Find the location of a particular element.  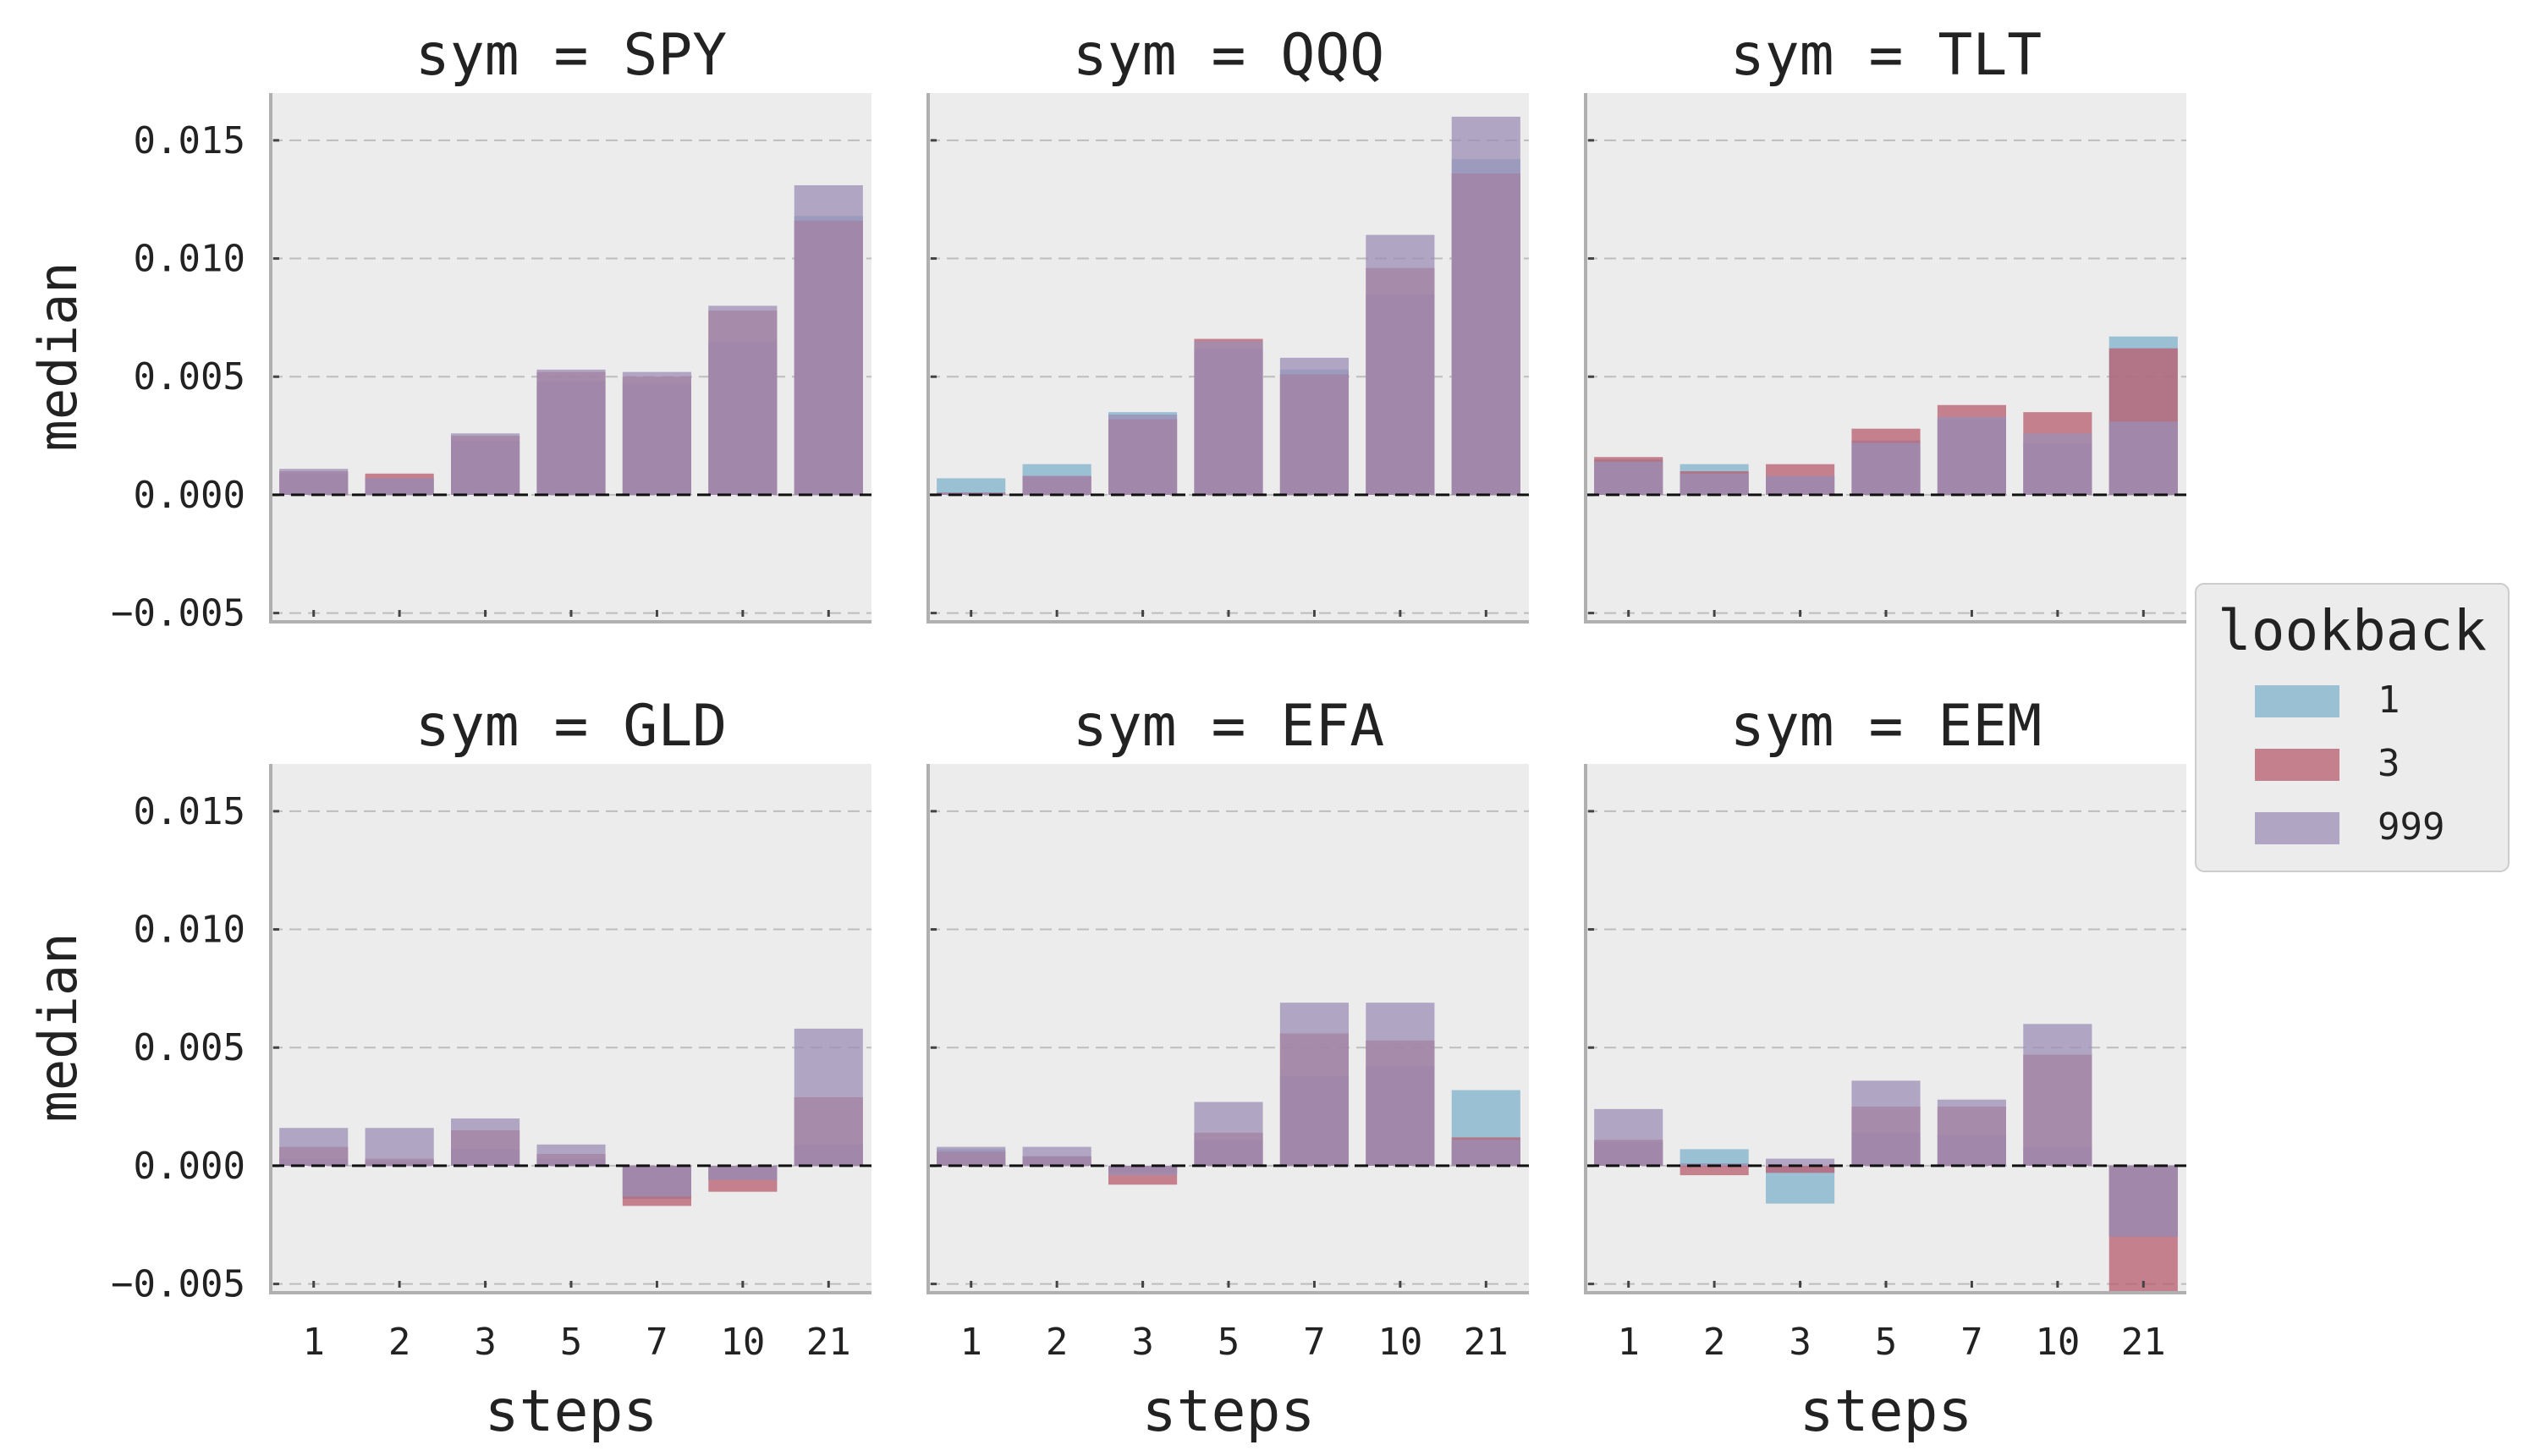

legend-label-1: 1 is located at coordinates (2389, 700).